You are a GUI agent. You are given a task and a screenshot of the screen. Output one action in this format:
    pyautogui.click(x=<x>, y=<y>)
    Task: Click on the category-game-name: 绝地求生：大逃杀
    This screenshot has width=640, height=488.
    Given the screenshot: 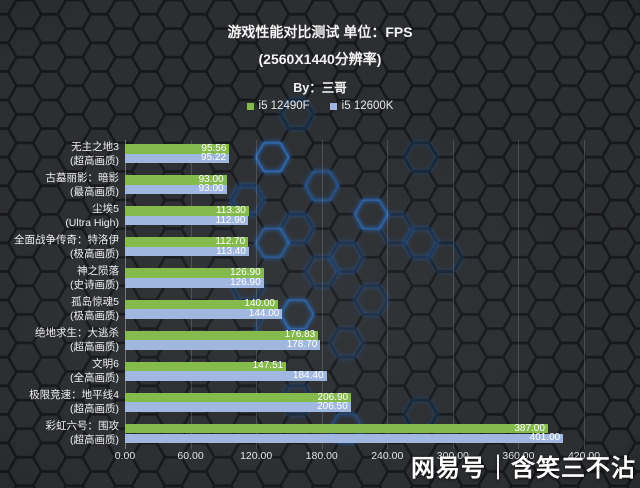 What is the action you would take?
    pyautogui.click(x=77, y=333)
    